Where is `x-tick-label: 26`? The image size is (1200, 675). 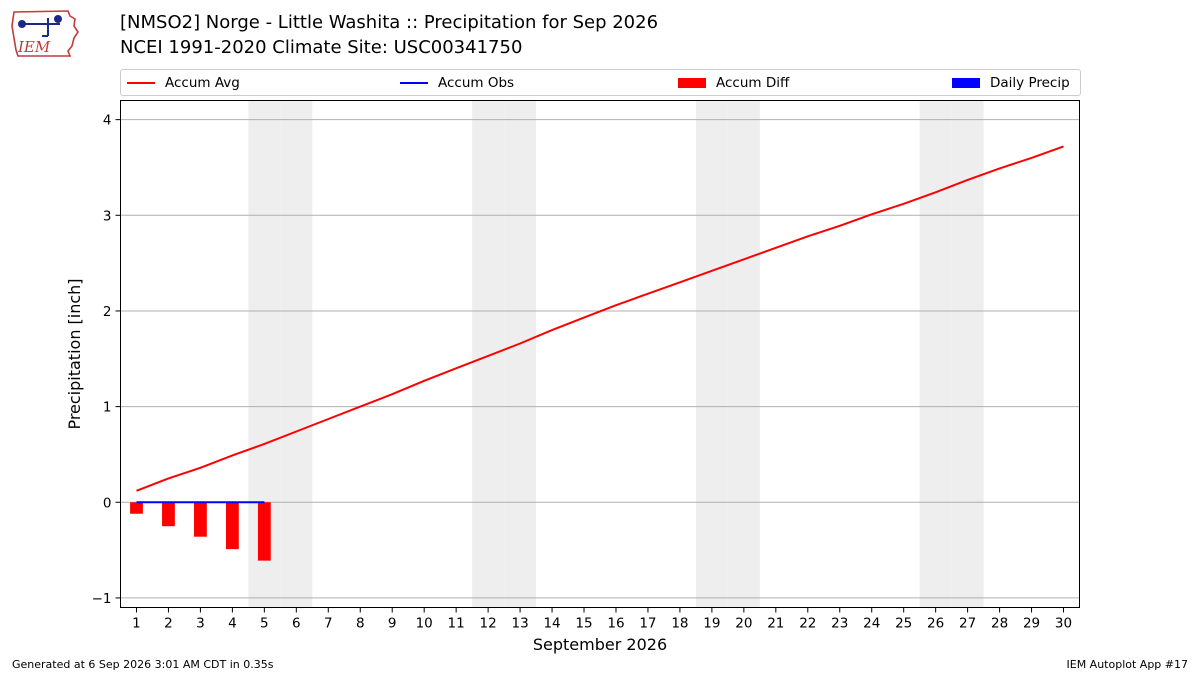
x-tick-label: 26 is located at coordinates (935, 624).